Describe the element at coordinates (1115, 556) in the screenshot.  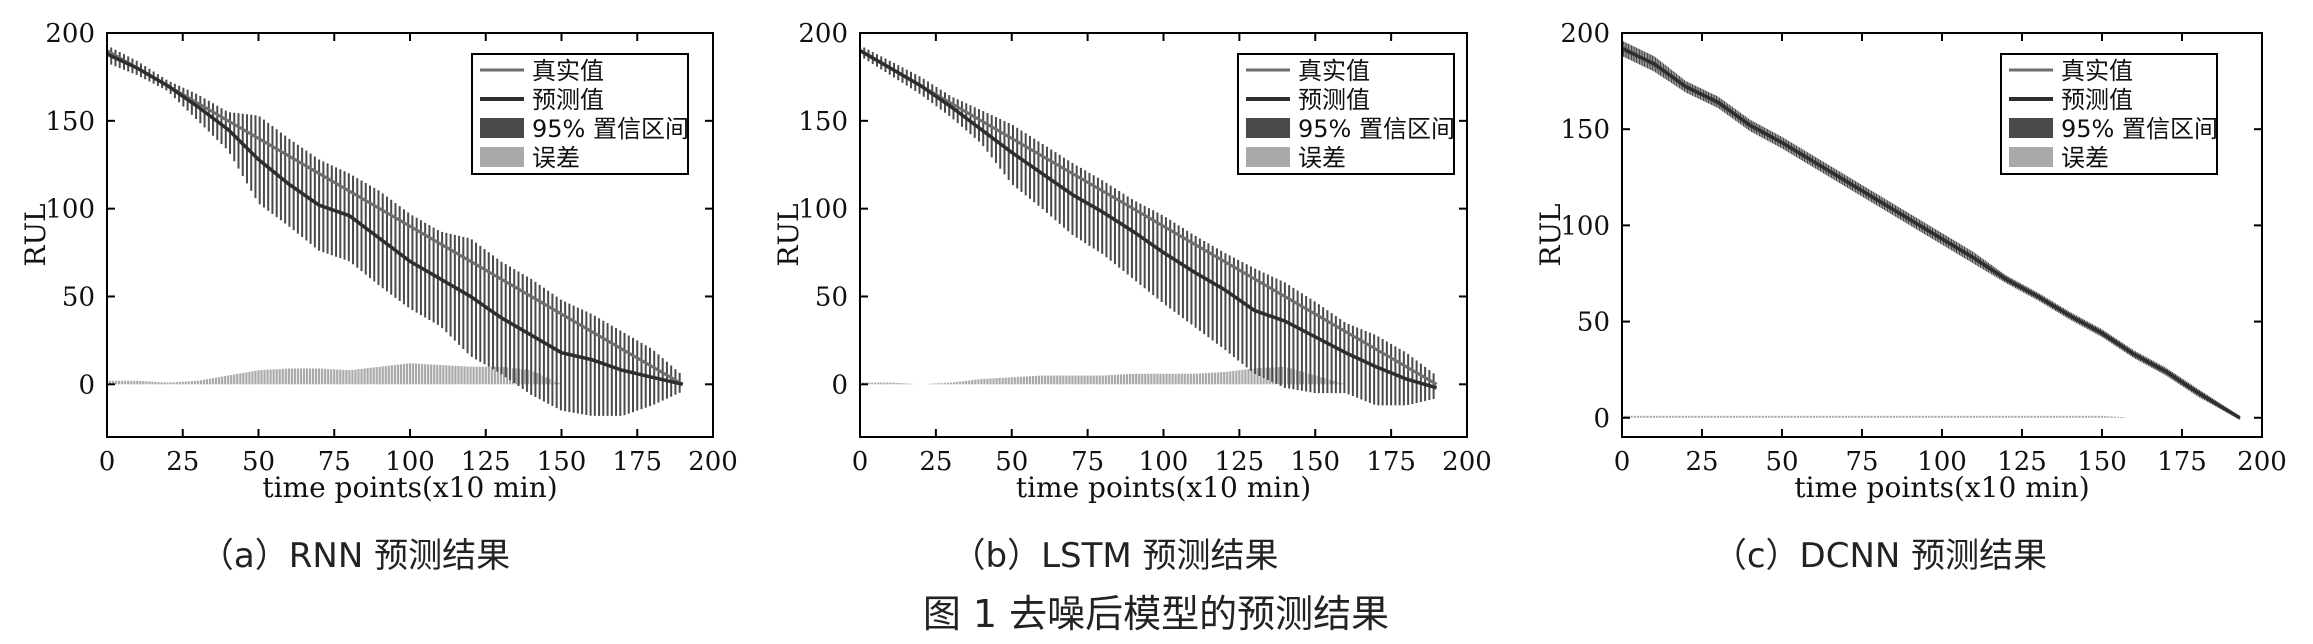
I see `subplot-b-caption: （b）LSTM 预测结果` at that location.